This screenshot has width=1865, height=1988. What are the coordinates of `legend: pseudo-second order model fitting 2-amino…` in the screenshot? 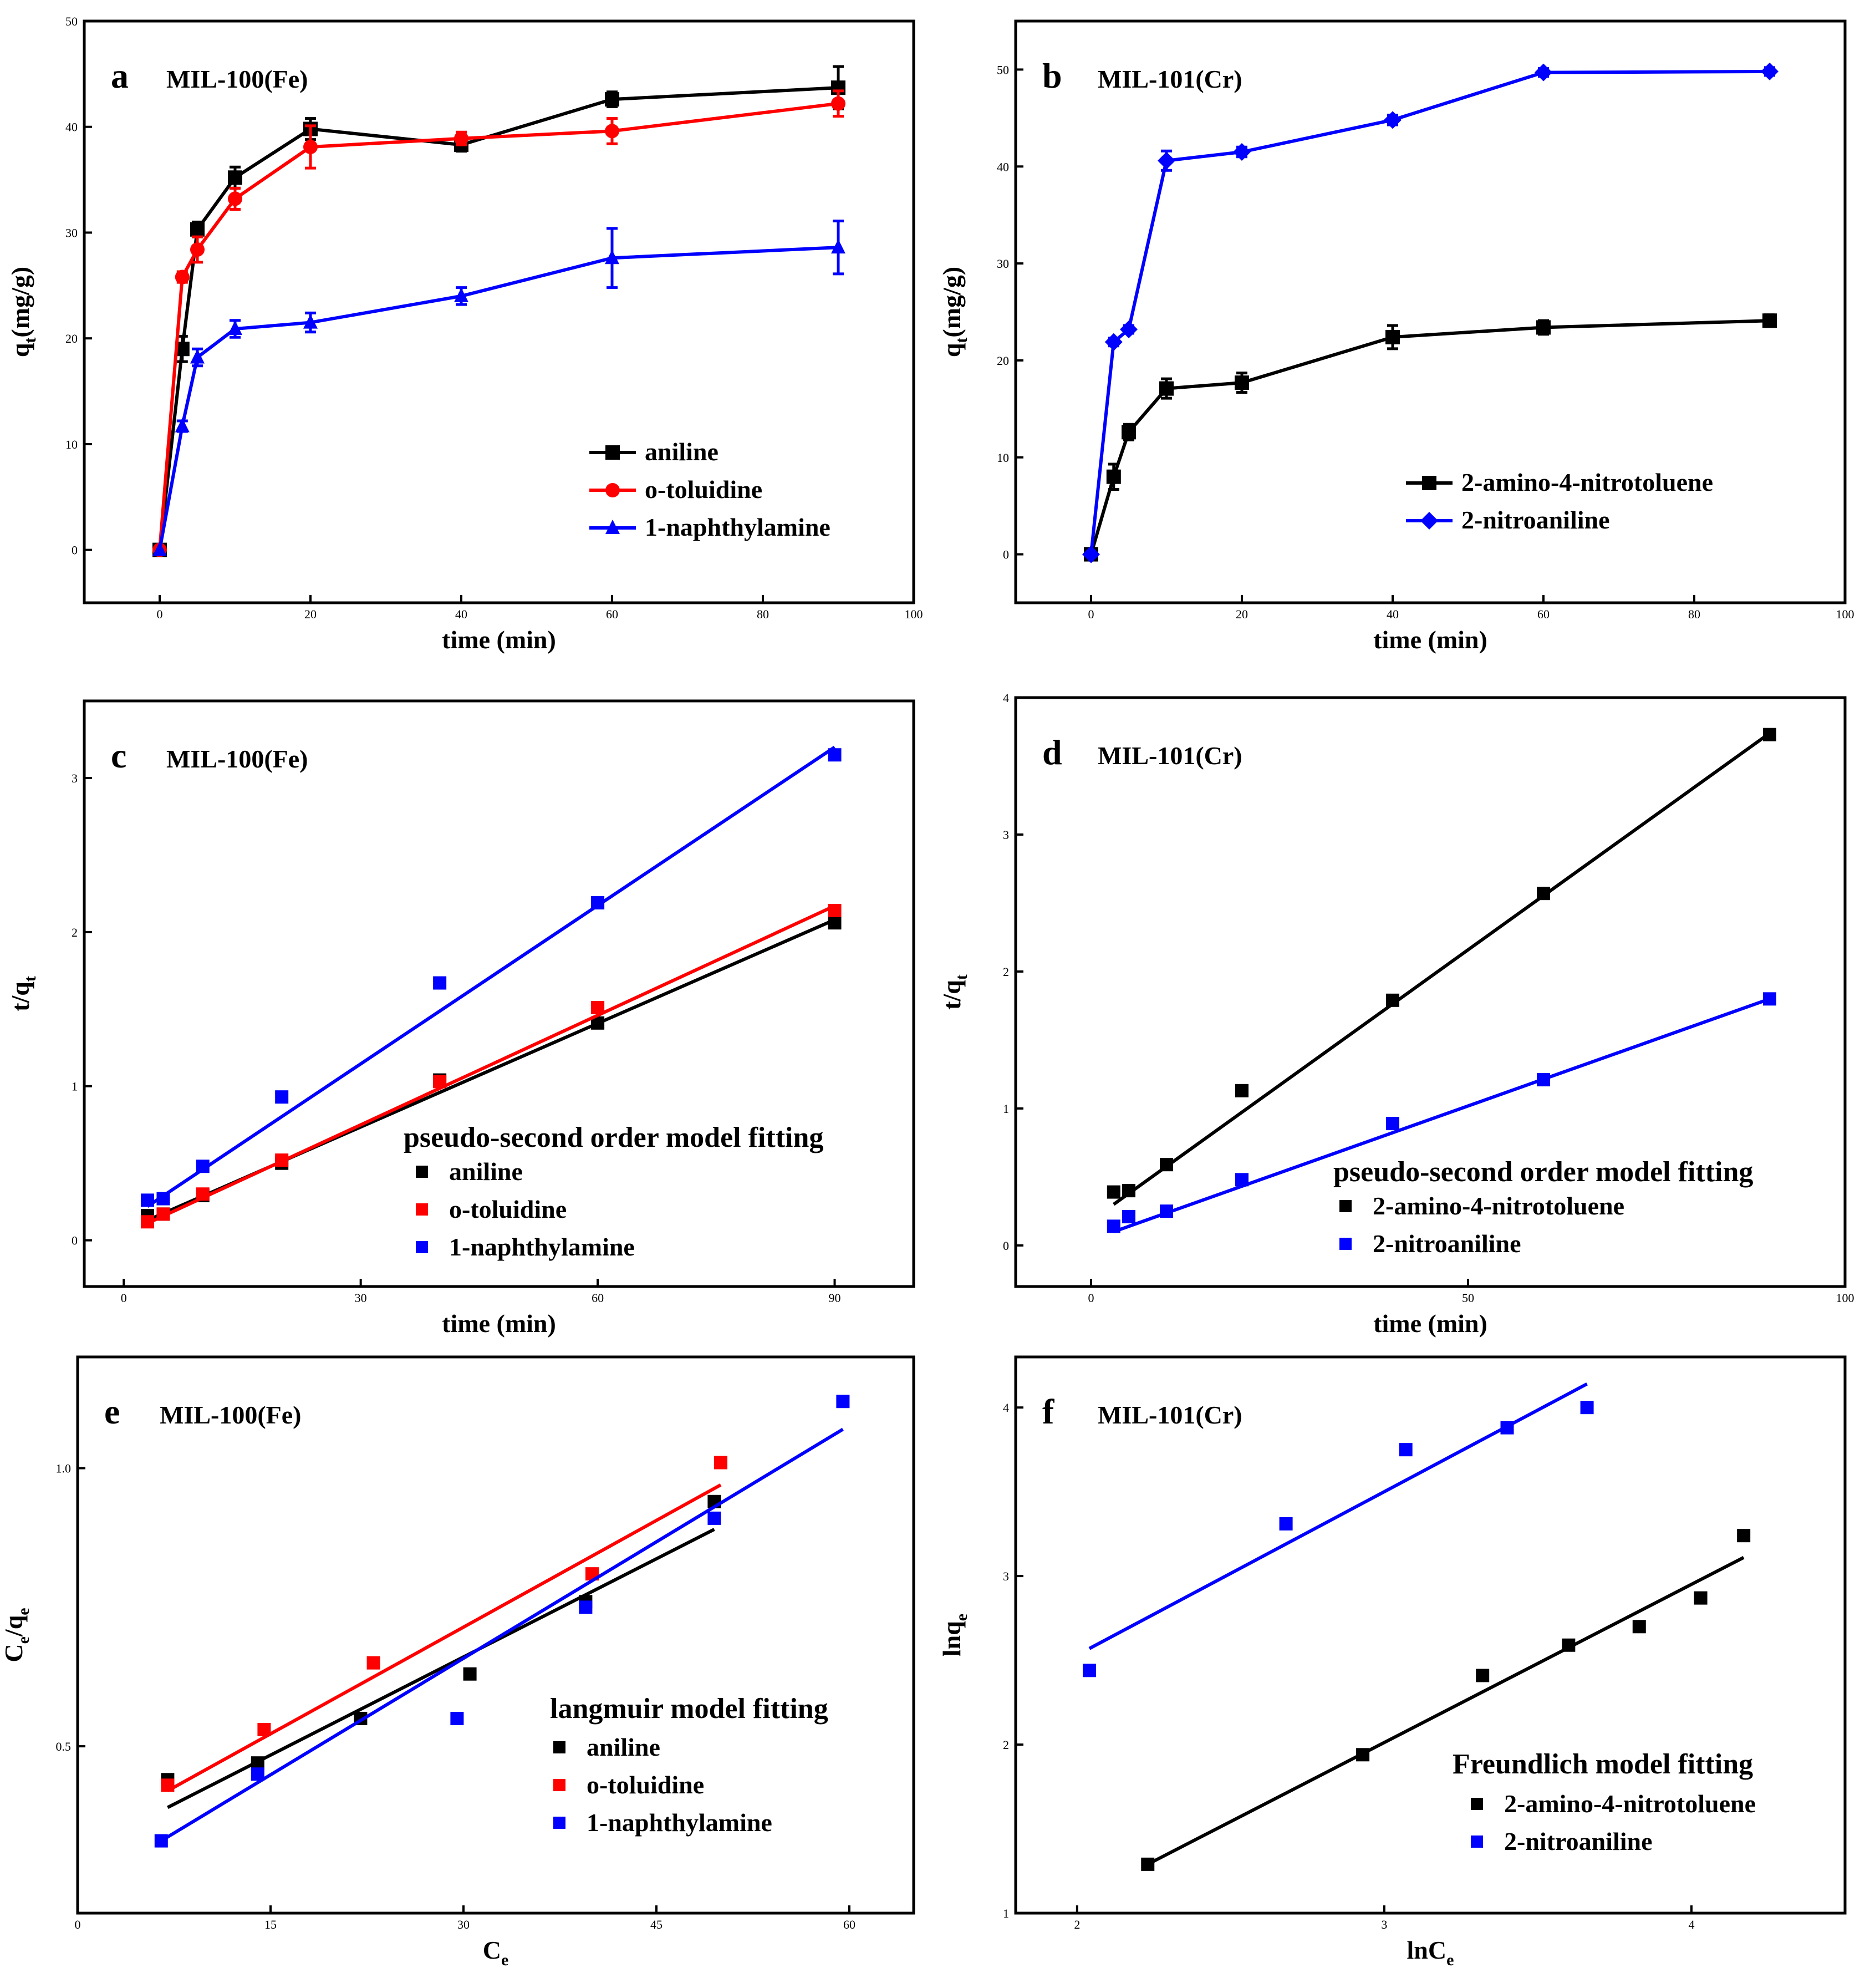 It's located at (1543, 1207).